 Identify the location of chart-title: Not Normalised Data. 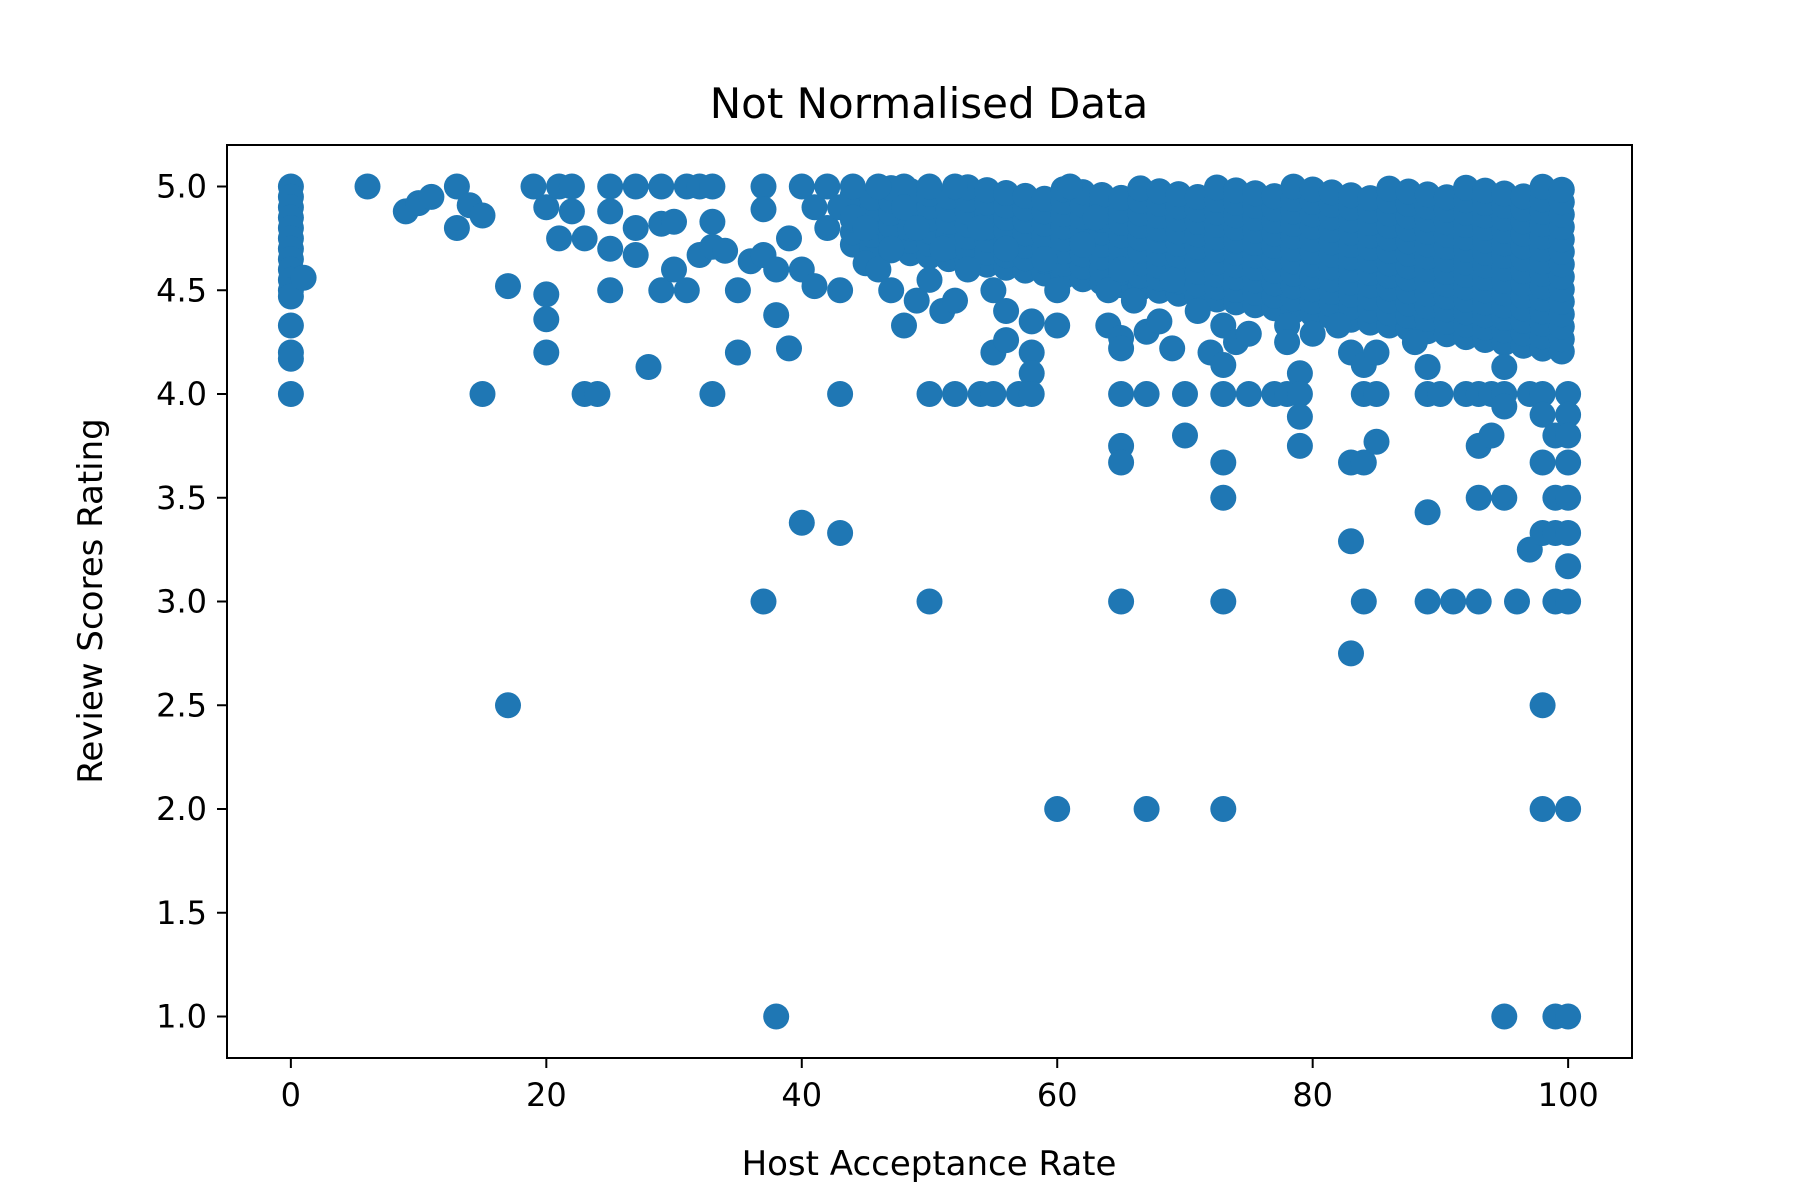
(929, 103).